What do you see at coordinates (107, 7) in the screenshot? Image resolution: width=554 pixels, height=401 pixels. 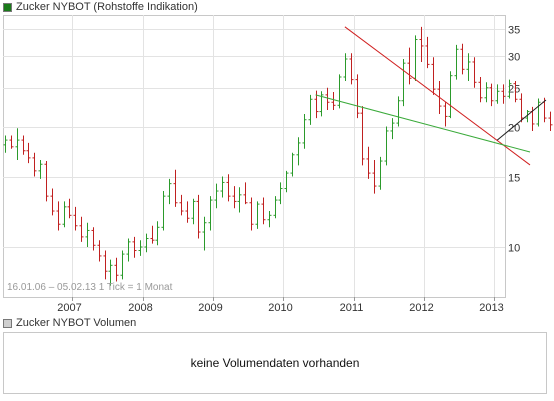 I see `price-legend-label: Zucker NYBOT (Rohstoffe Indikation)` at bounding box center [107, 7].